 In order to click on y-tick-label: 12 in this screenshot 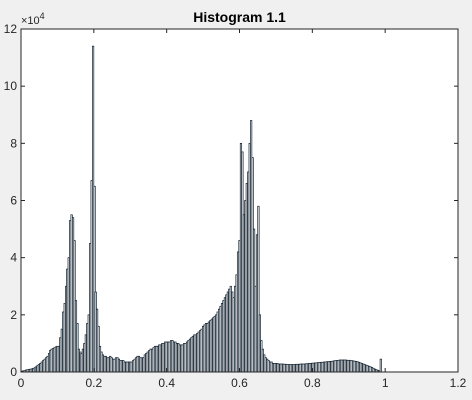, I will do `click(11, 29)`.